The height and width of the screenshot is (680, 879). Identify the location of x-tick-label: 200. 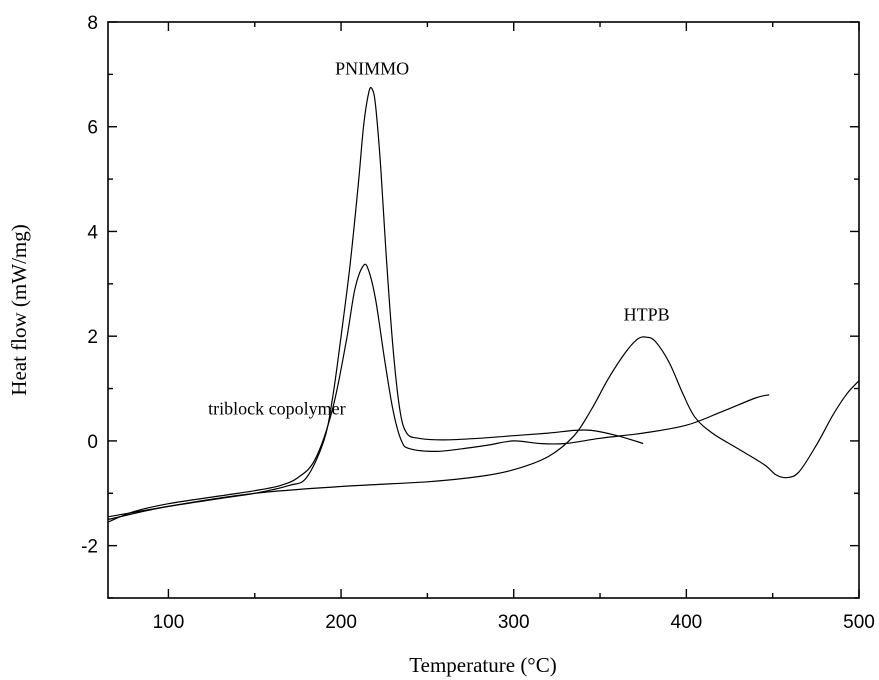
(341, 622).